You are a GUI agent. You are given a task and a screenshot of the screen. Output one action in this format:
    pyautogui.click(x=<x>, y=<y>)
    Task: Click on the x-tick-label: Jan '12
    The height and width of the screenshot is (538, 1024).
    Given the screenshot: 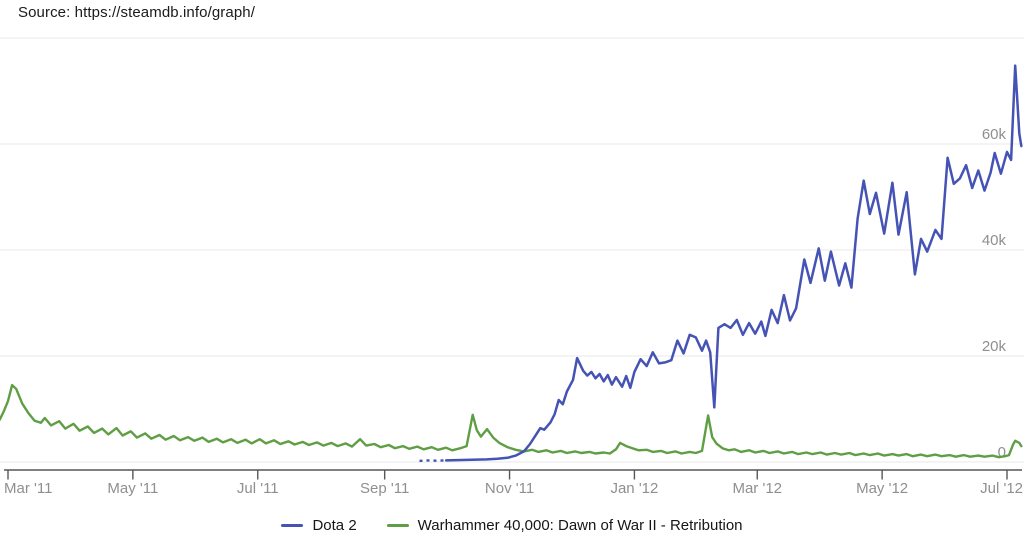 What is the action you would take?
    pyautogui.click(x=634, y=488)
    